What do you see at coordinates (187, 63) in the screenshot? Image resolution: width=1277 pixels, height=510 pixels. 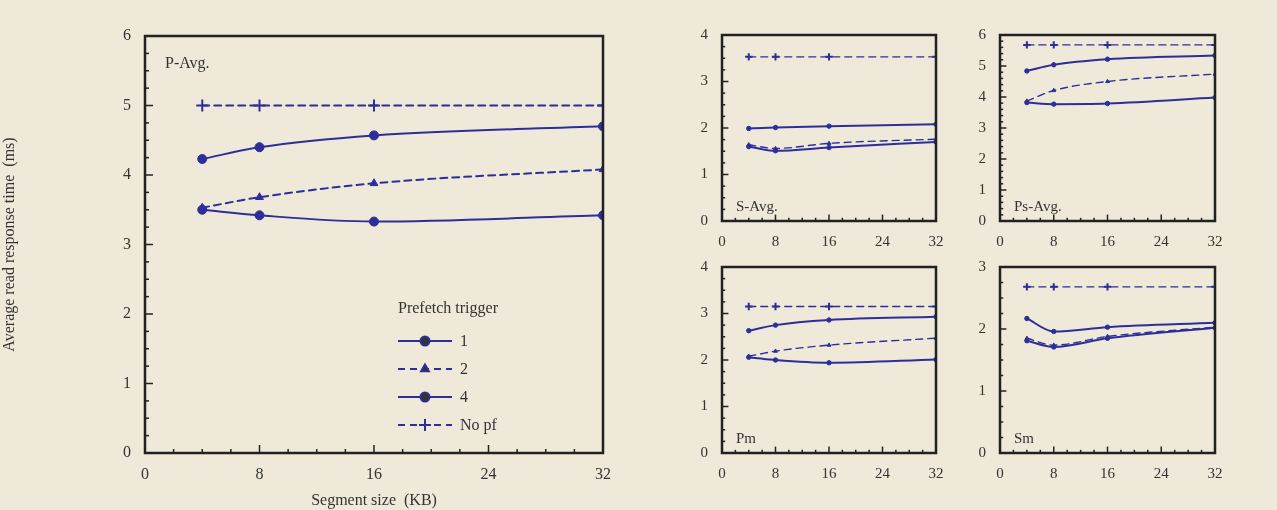 I see `annotation: P-Avg.` at bounding box center [187, 63].